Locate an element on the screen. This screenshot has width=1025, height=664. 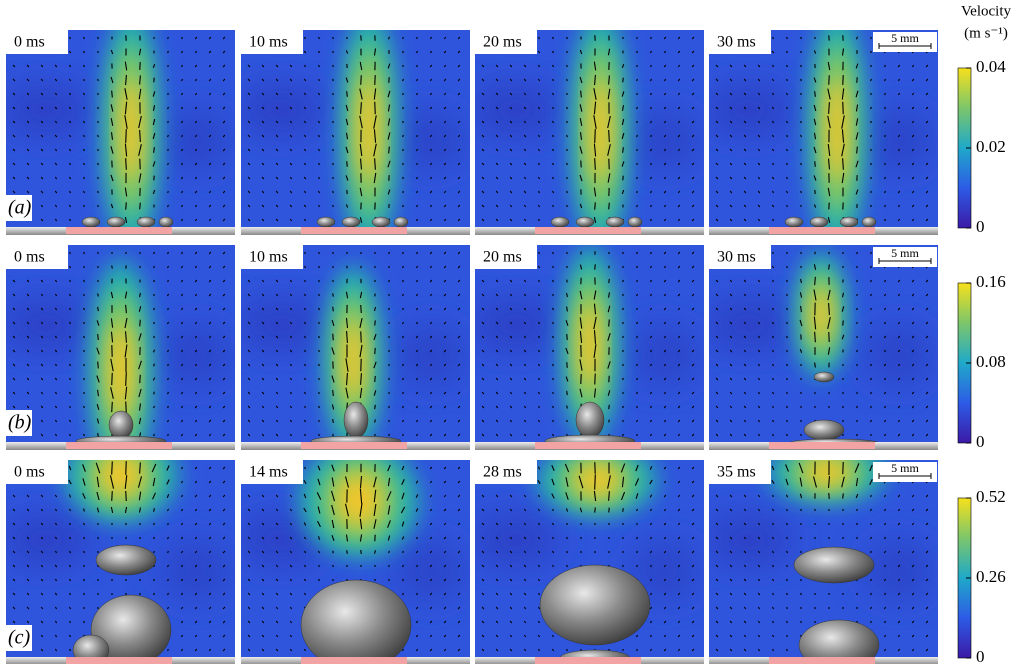
time-box is located at coordinates (37, 472).